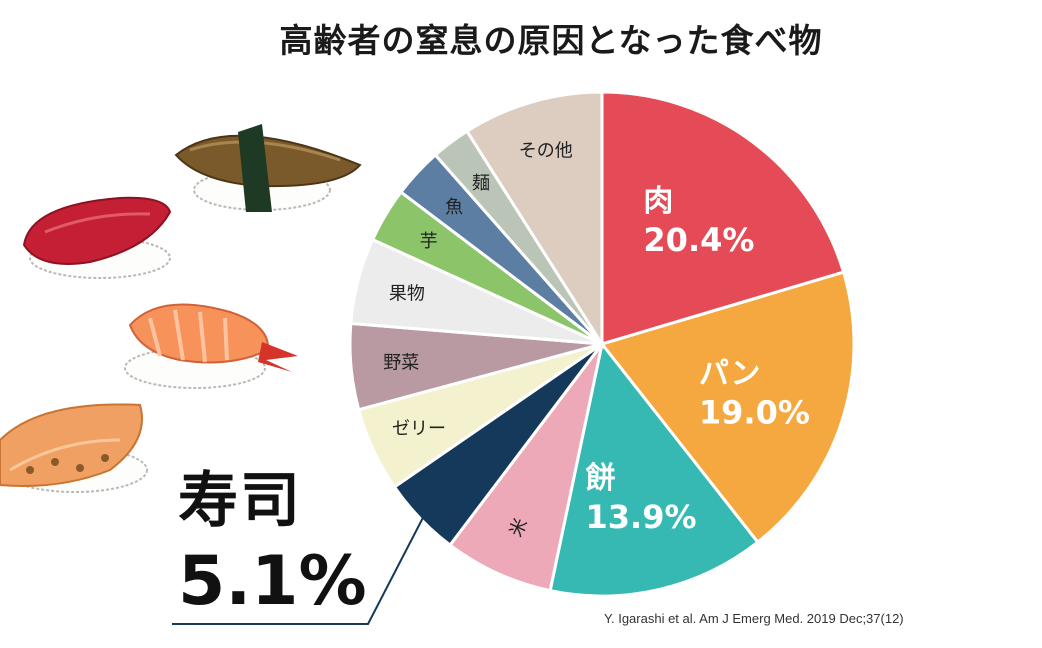 The height and width of the screenshot is (648, 1042). Describe the element at coordinates (481, 183) in the screenshot. I see `slice-label-10: 麺` at that location.